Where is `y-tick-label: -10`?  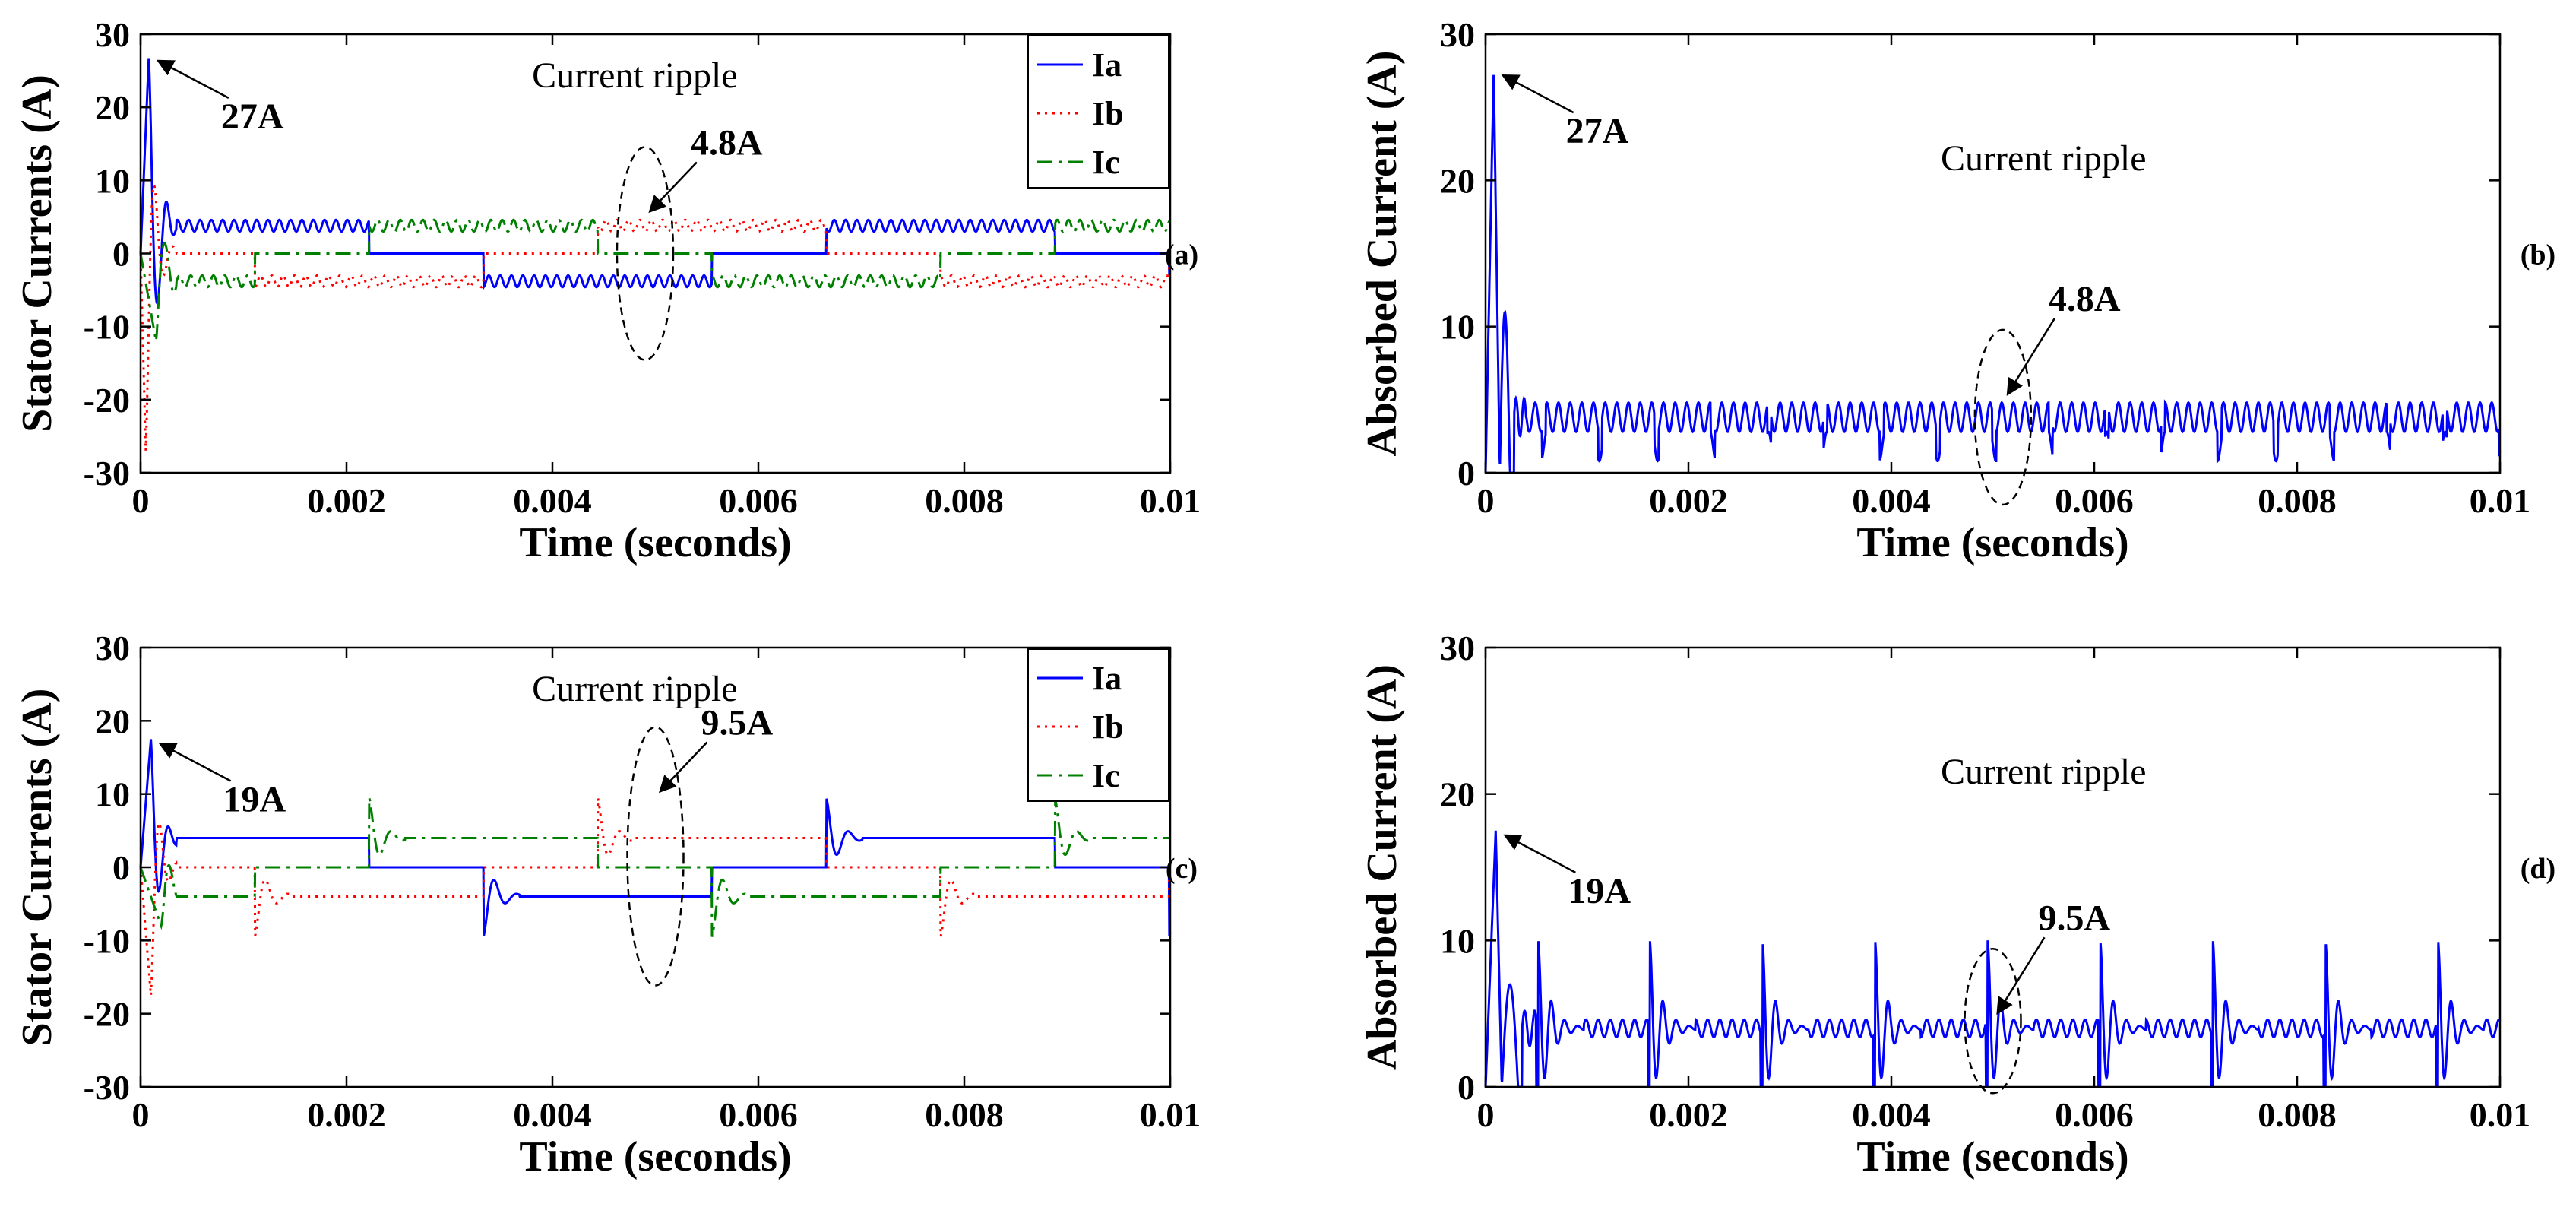
y-tick-label: -10 is located at coordinates (107, 940).